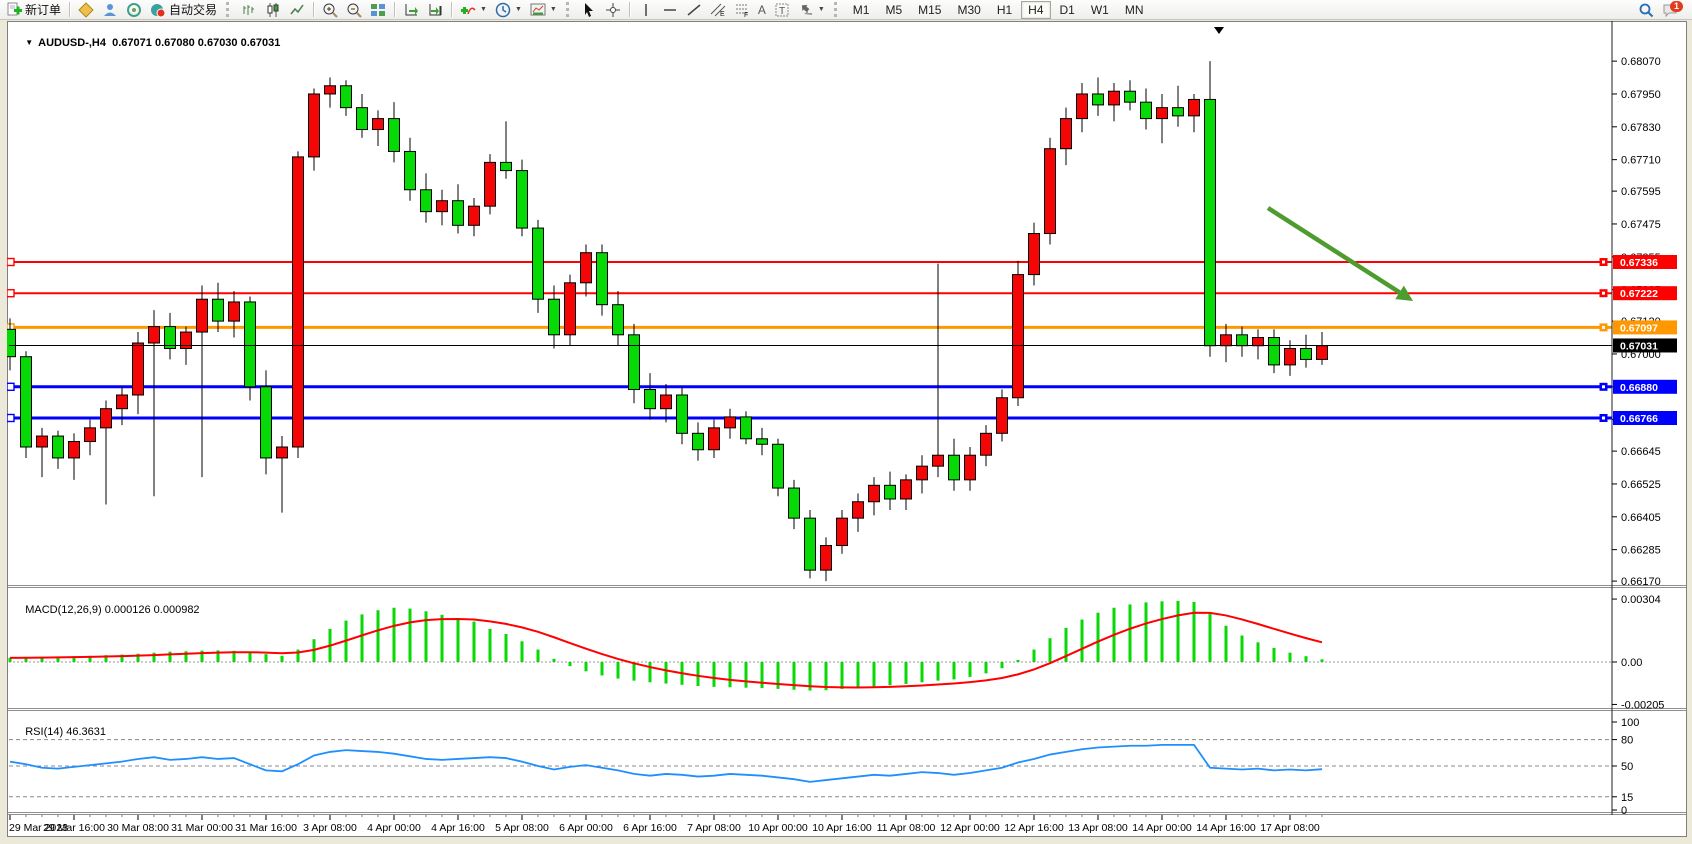  Describe the element at coordinates (14, 10) in the screenshot. I see `new-order-icon` at that location.